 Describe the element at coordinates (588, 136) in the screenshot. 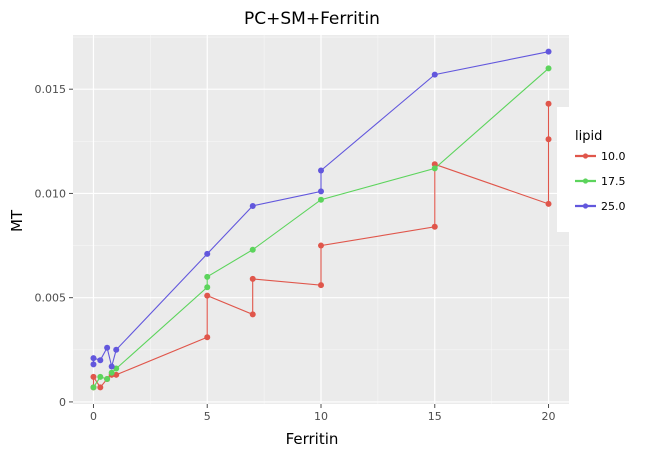

I see `legend-title: lipid` at that location.